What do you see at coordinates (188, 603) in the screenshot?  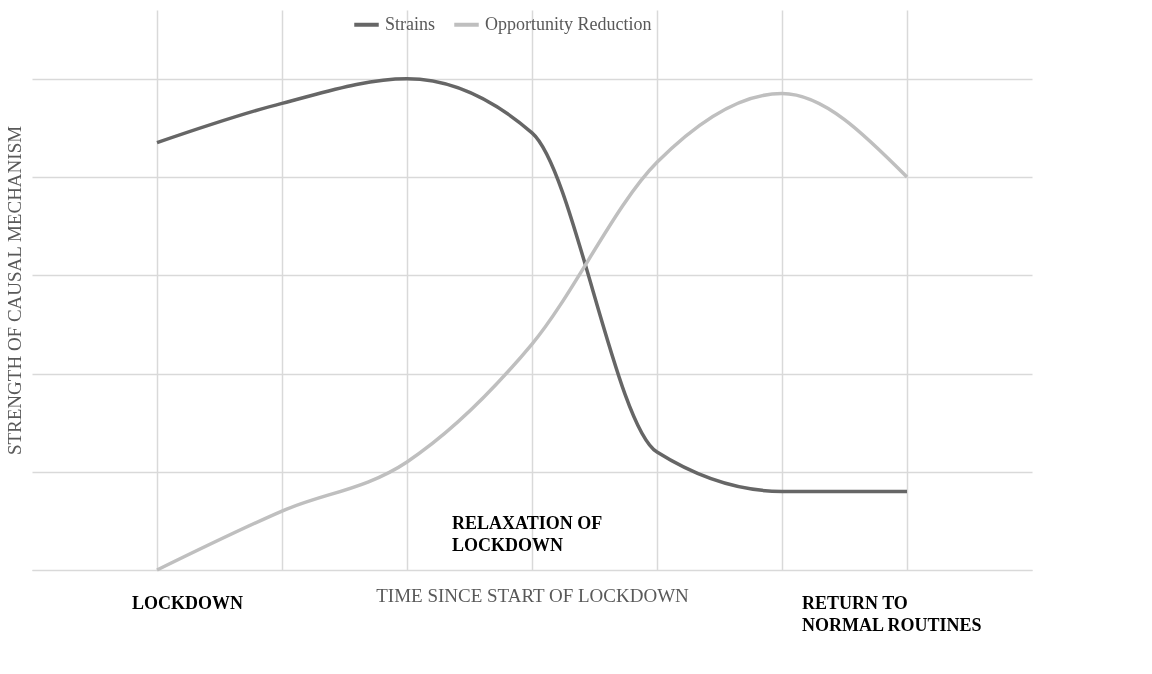 I see `text: LOCKDOWN` at bounding box center [188, 603].